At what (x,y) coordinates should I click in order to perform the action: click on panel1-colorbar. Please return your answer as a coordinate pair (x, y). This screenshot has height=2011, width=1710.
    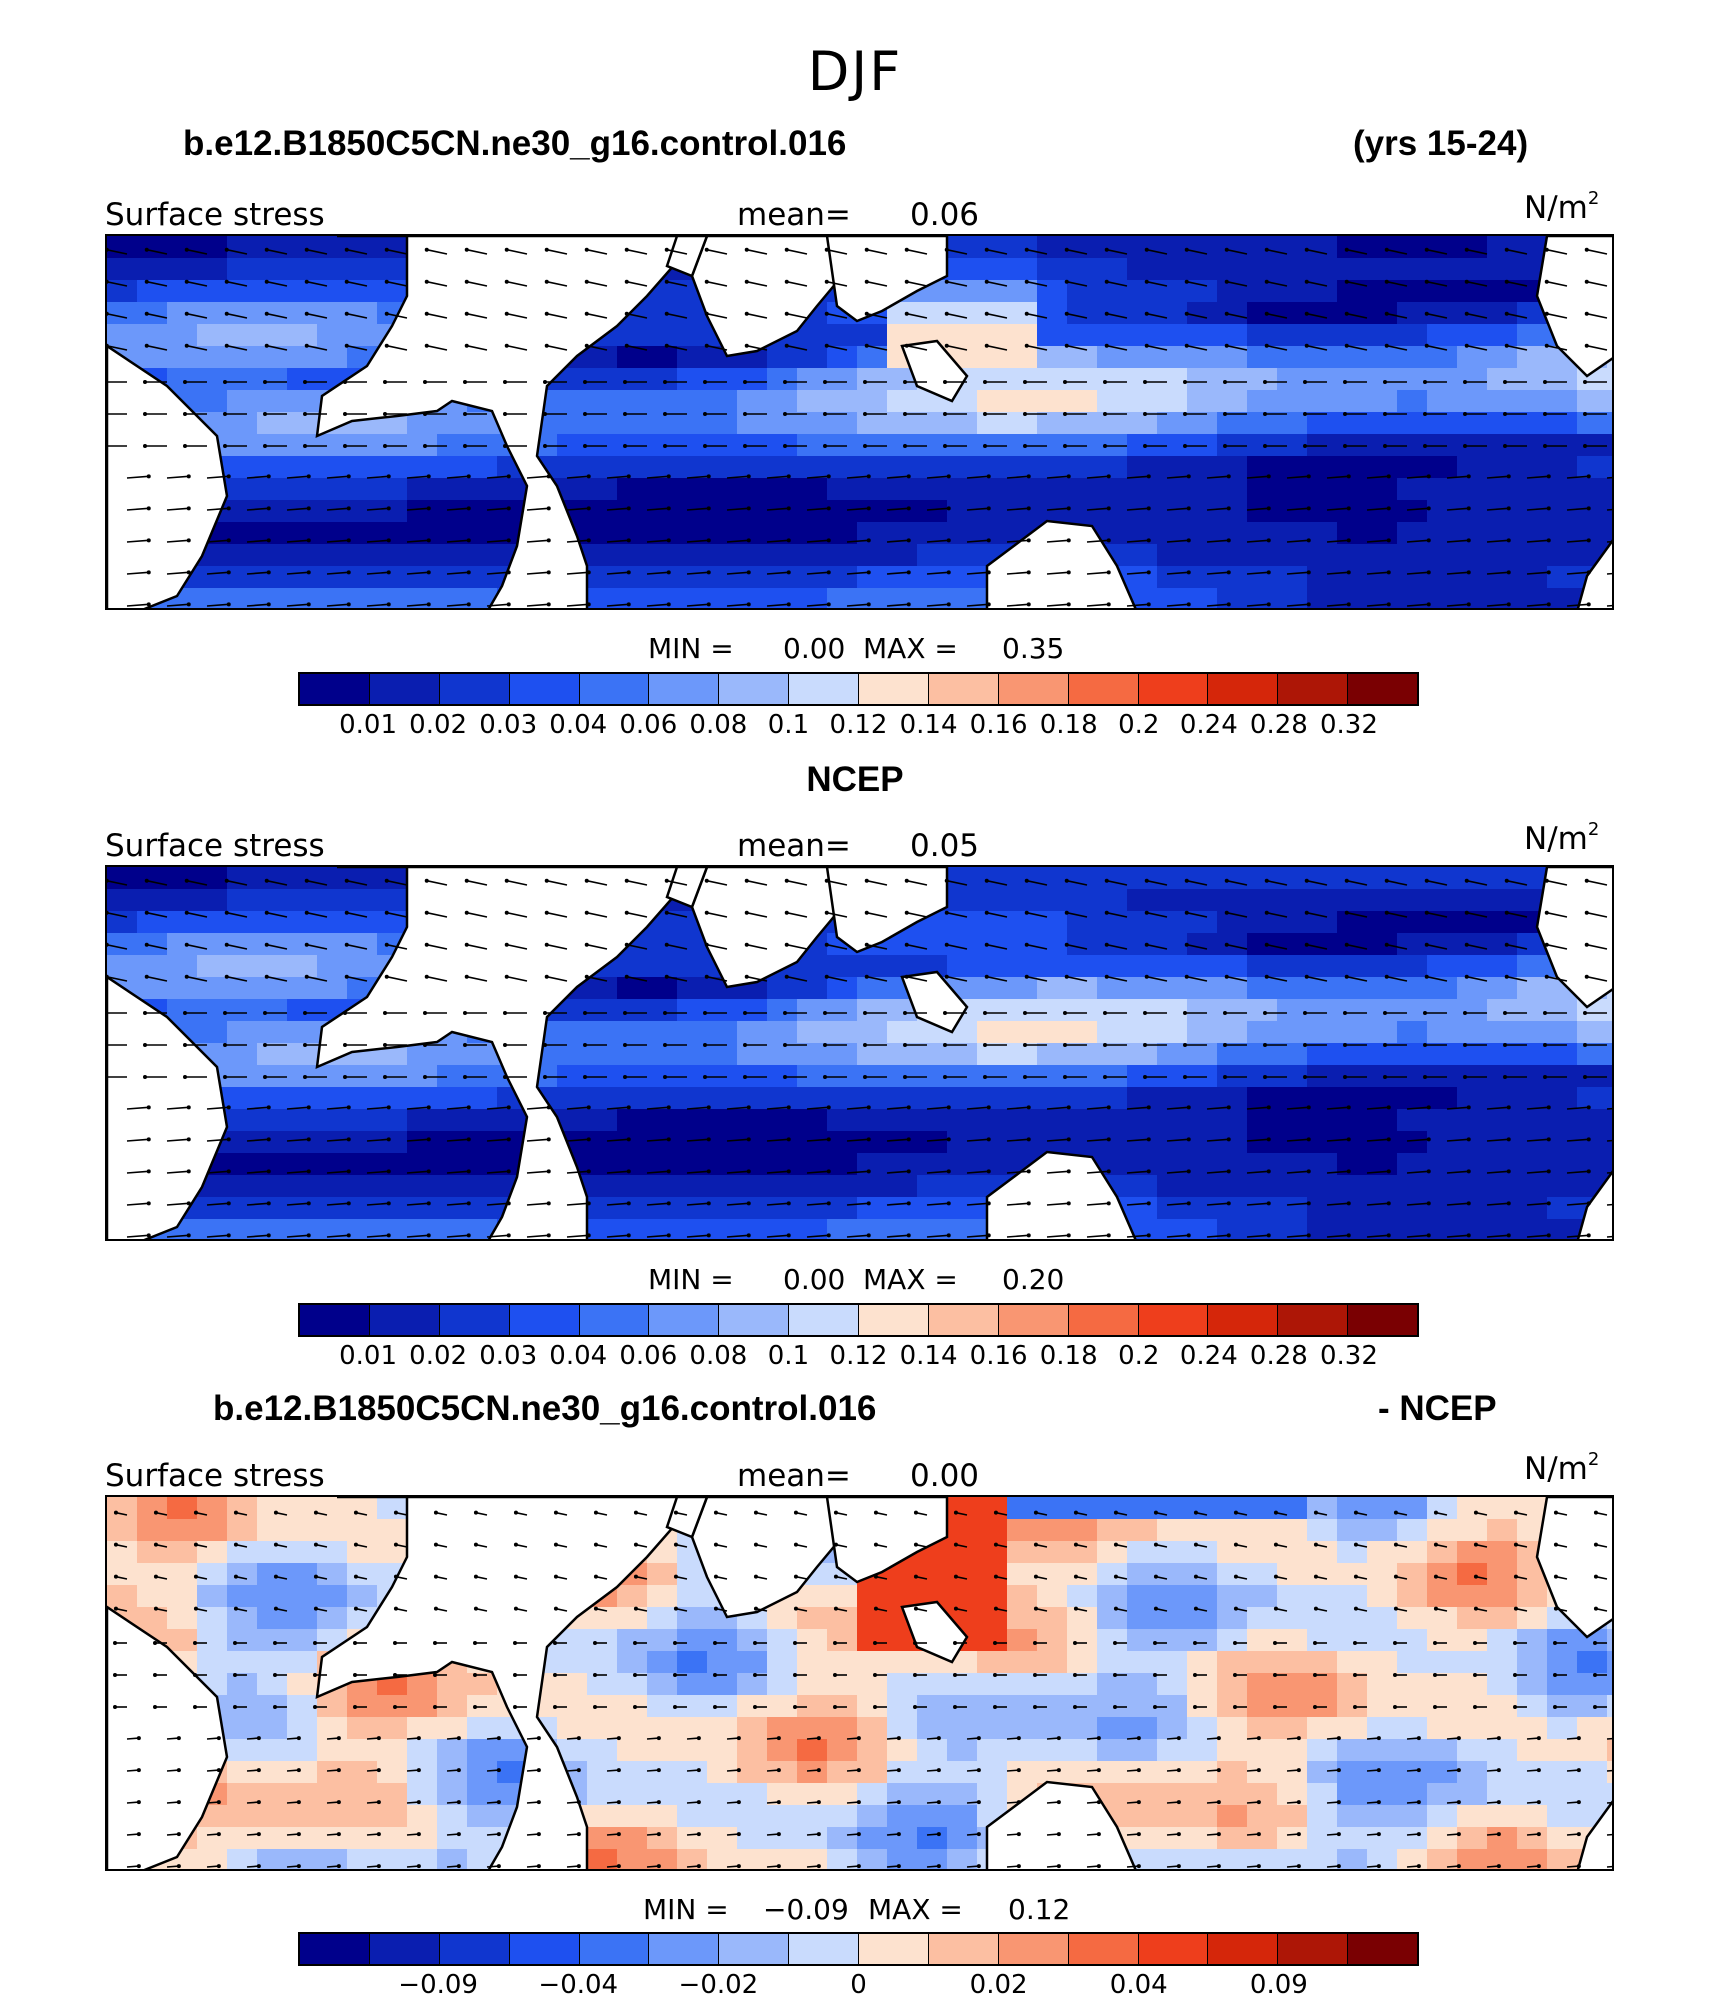
    Looking at the image, I should click on (858, 689).